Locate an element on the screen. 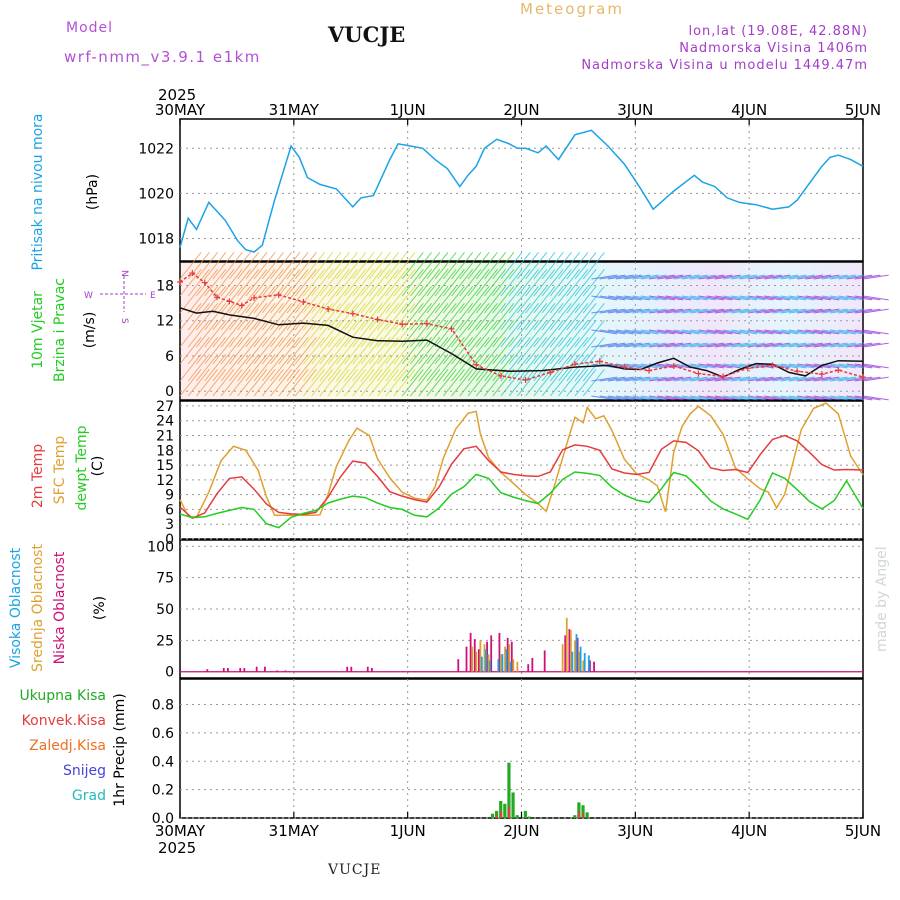 The width and height of the screenshot is (900, 900). x-tick-label-bottom: 4JUN is located at coordinates (749, 831).